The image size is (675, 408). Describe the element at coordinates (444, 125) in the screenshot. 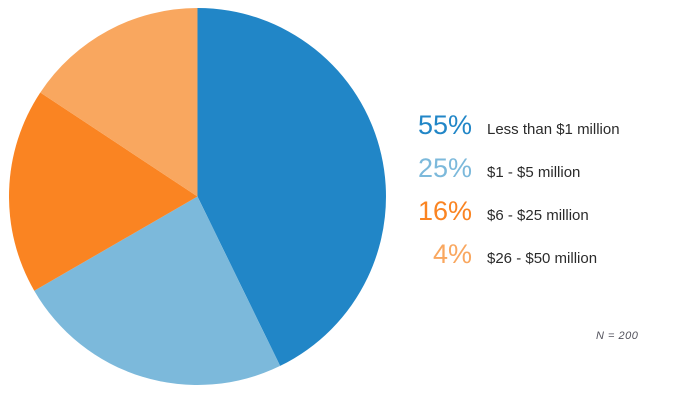

I see `legend-percent: 55%` at that location.